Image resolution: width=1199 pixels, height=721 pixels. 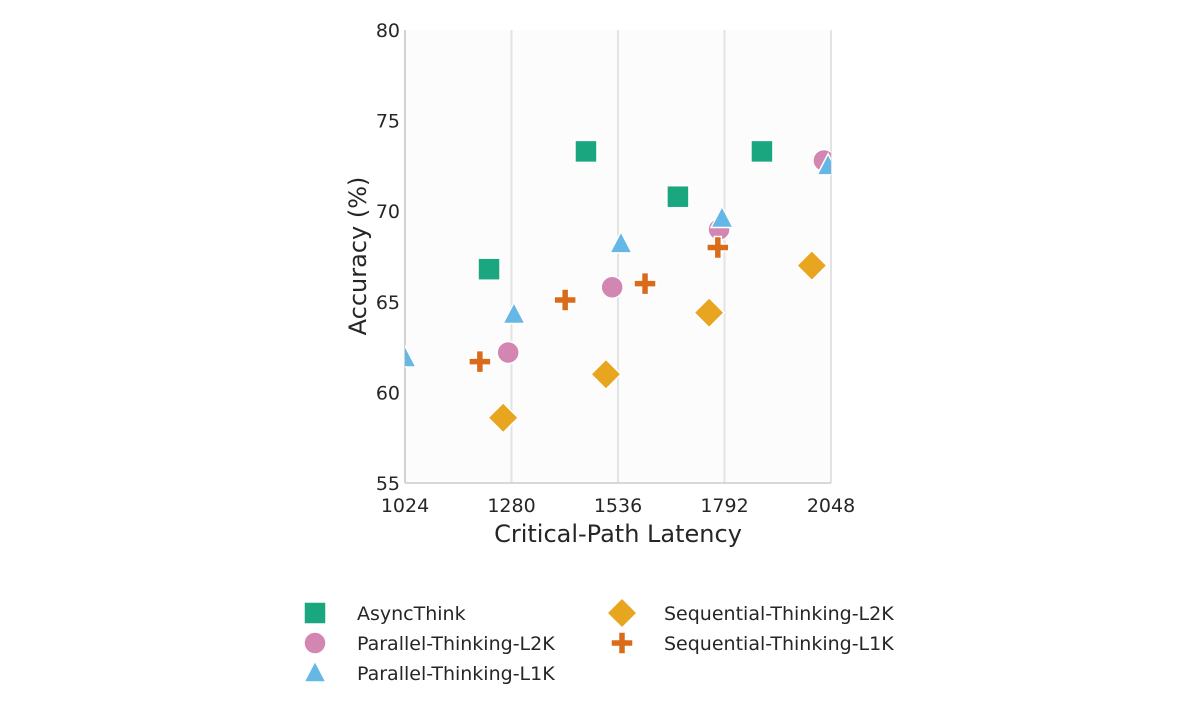 I want to click on y-tick-label: 60, so click(x=388, y=393).